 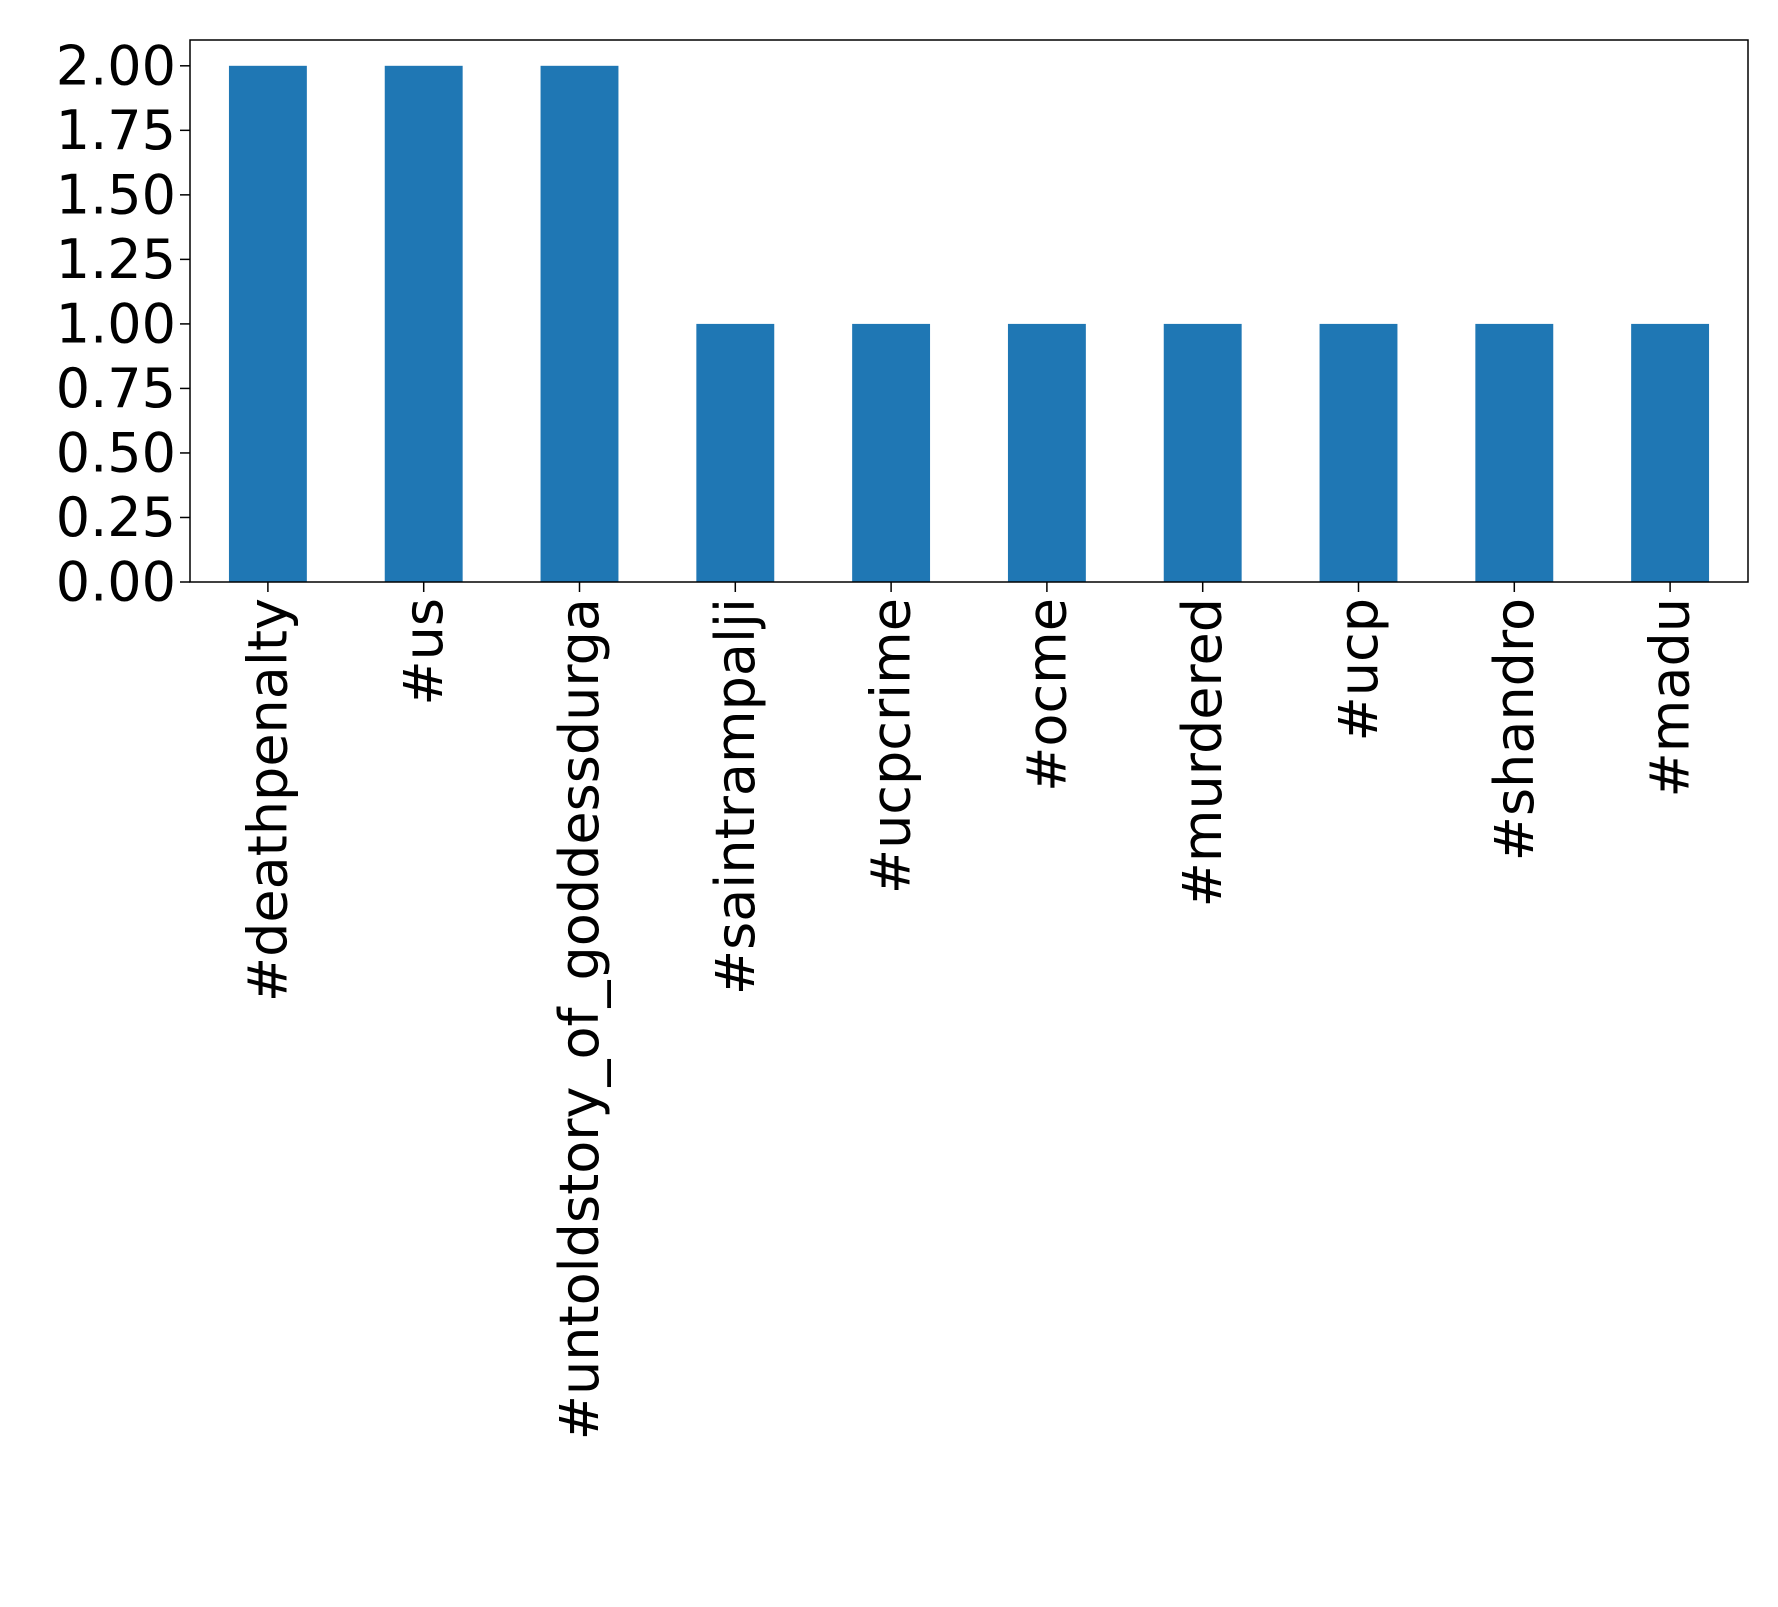 What do you see at coordinates (423, 652) in the screenshot?
I see `x-tick-label: #us` at bounding box center [423, 652].